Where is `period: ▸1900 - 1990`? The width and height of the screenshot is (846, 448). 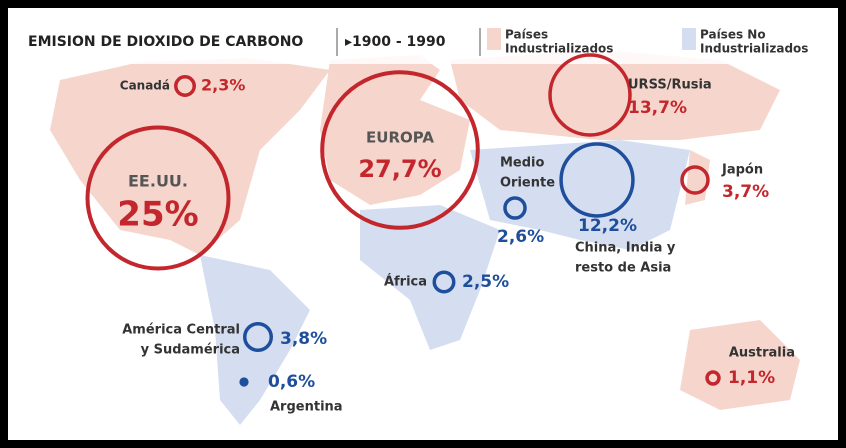 period: ▸1900 - 1990 is located at coordinates (395, 42).